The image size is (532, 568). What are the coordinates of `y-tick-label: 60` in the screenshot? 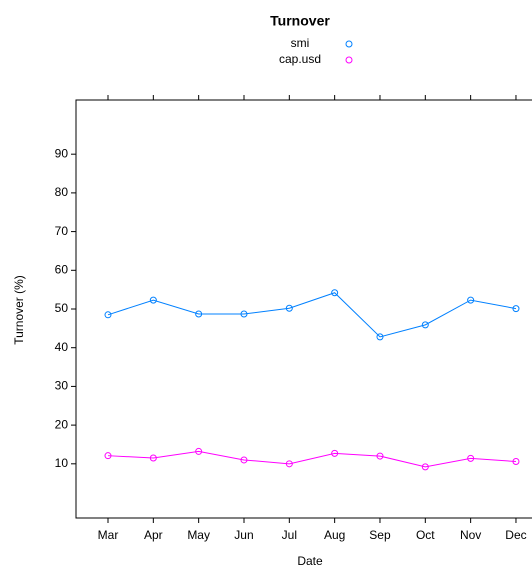 It's located at (62, 269).